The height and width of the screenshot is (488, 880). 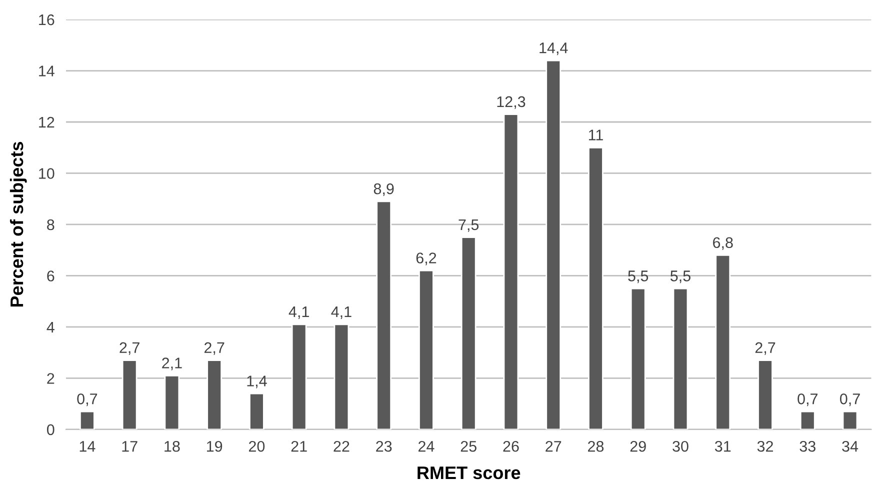 What do you see at coordinates (680, 446) in the screenshot?
I see `x-tick-label: 30` at bounding box center [680, 446].